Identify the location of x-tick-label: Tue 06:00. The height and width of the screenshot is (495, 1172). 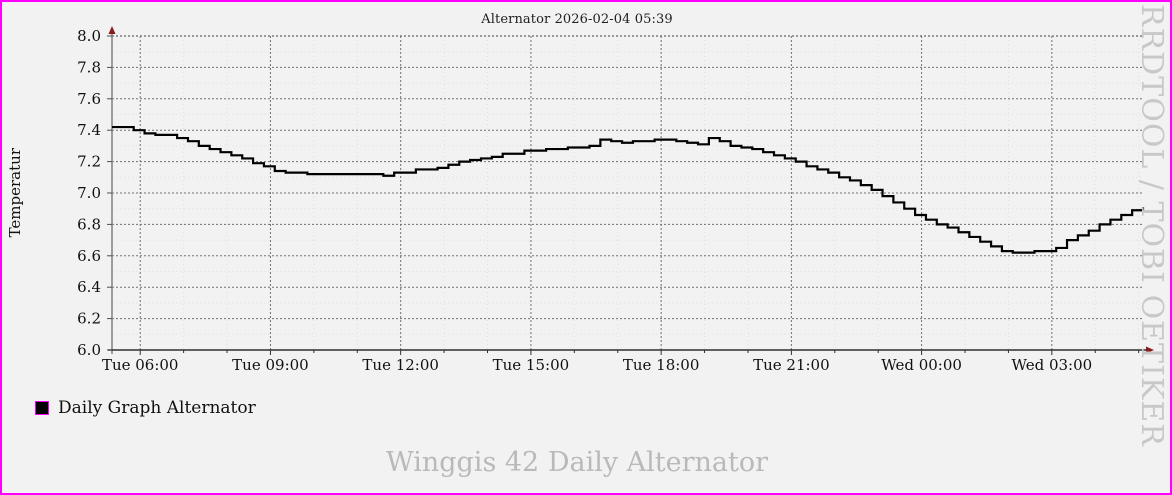
(140, 365).